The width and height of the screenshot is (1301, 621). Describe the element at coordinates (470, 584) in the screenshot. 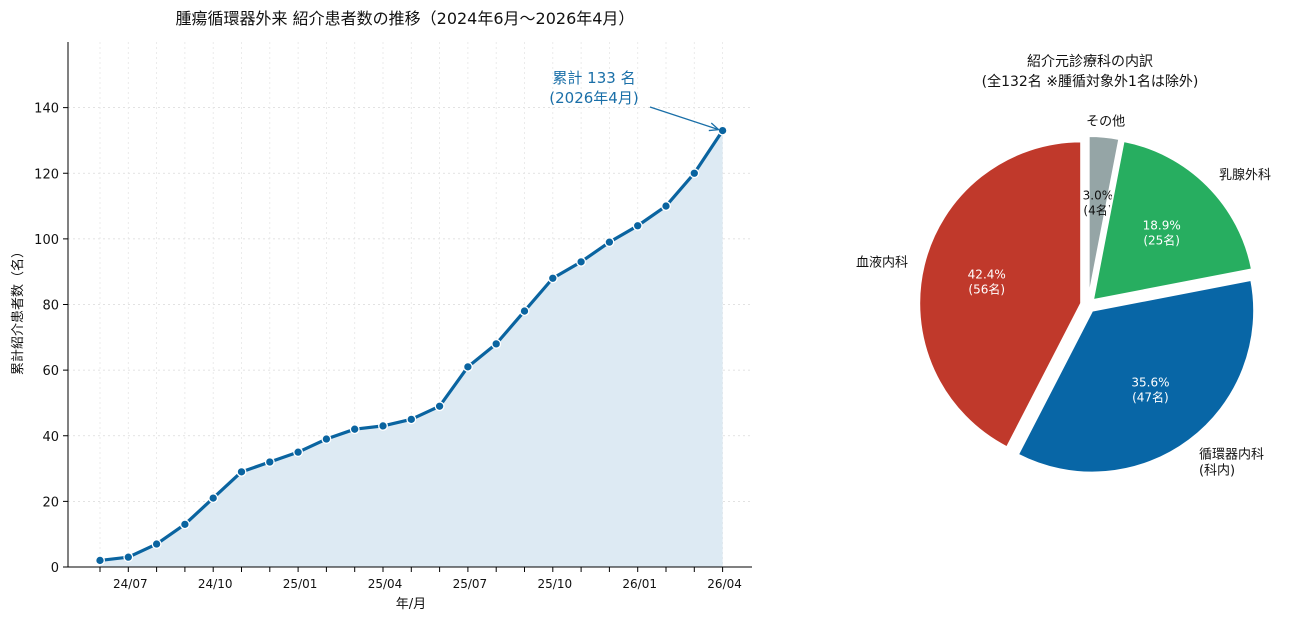

I see `x-tick-label: 25/07` at that location.